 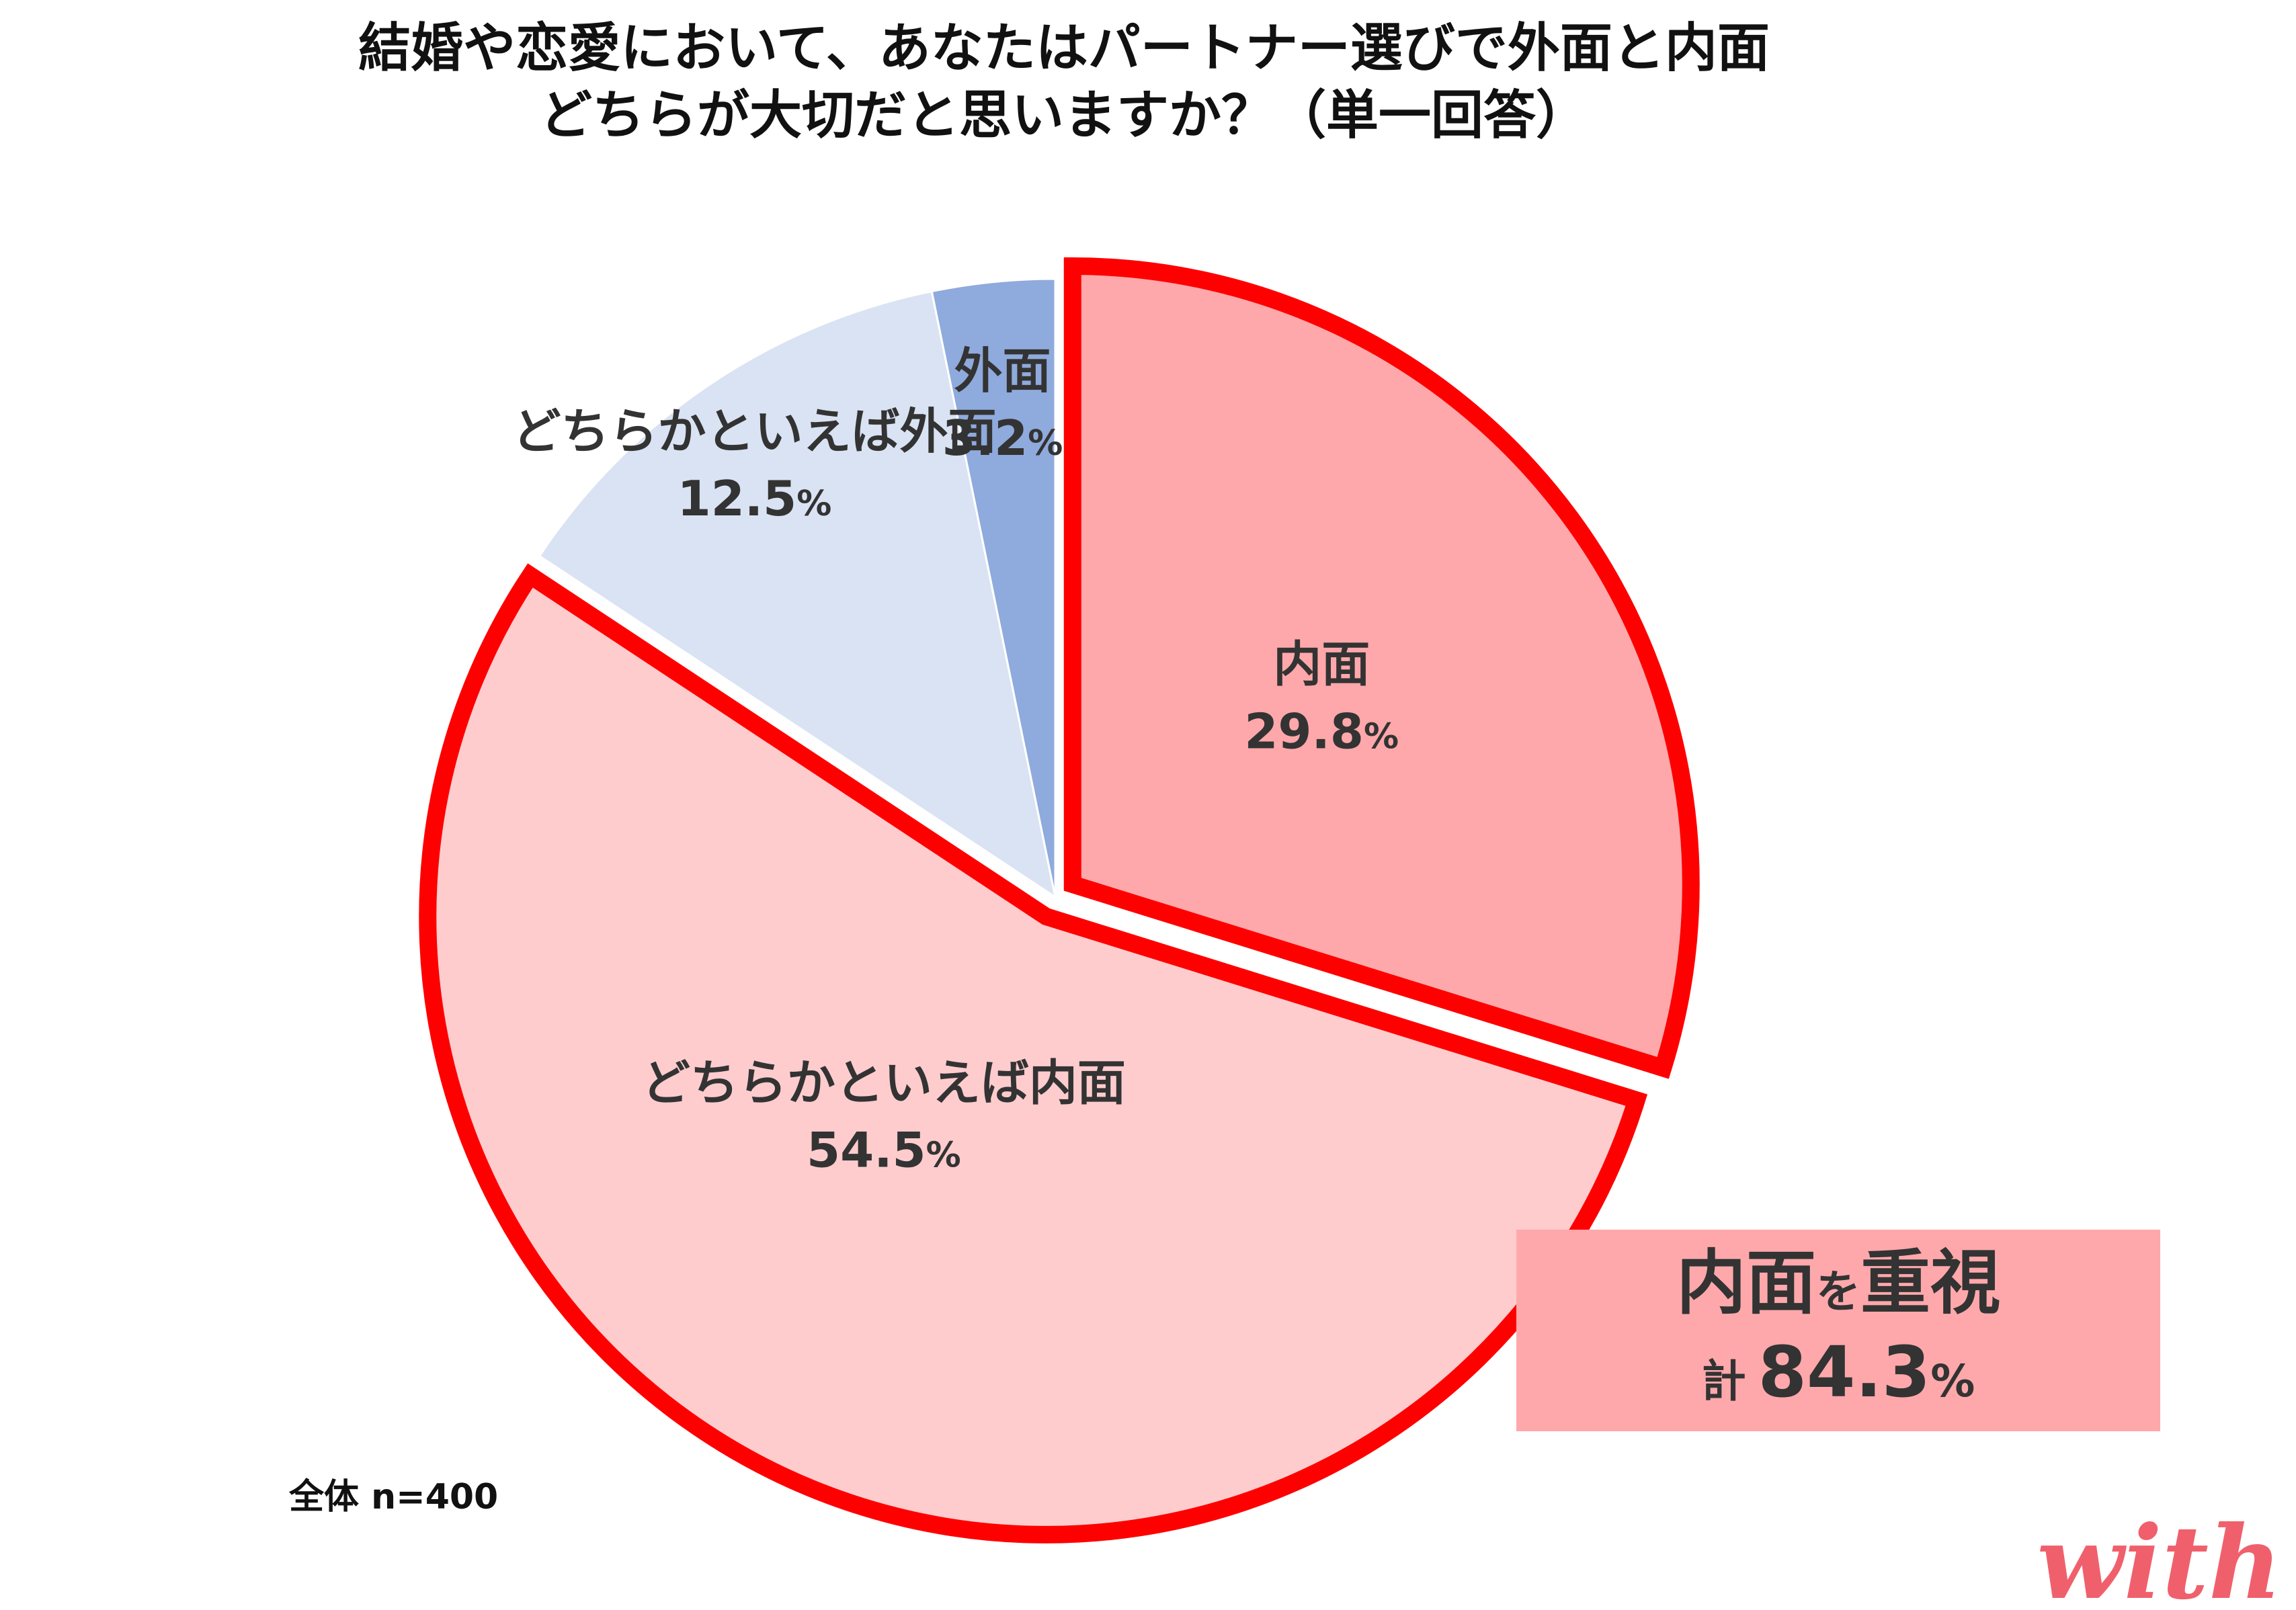 I want to click on slice-label-dochira-gaimen: どちらかといえば外面, so click(x=754, y=432).